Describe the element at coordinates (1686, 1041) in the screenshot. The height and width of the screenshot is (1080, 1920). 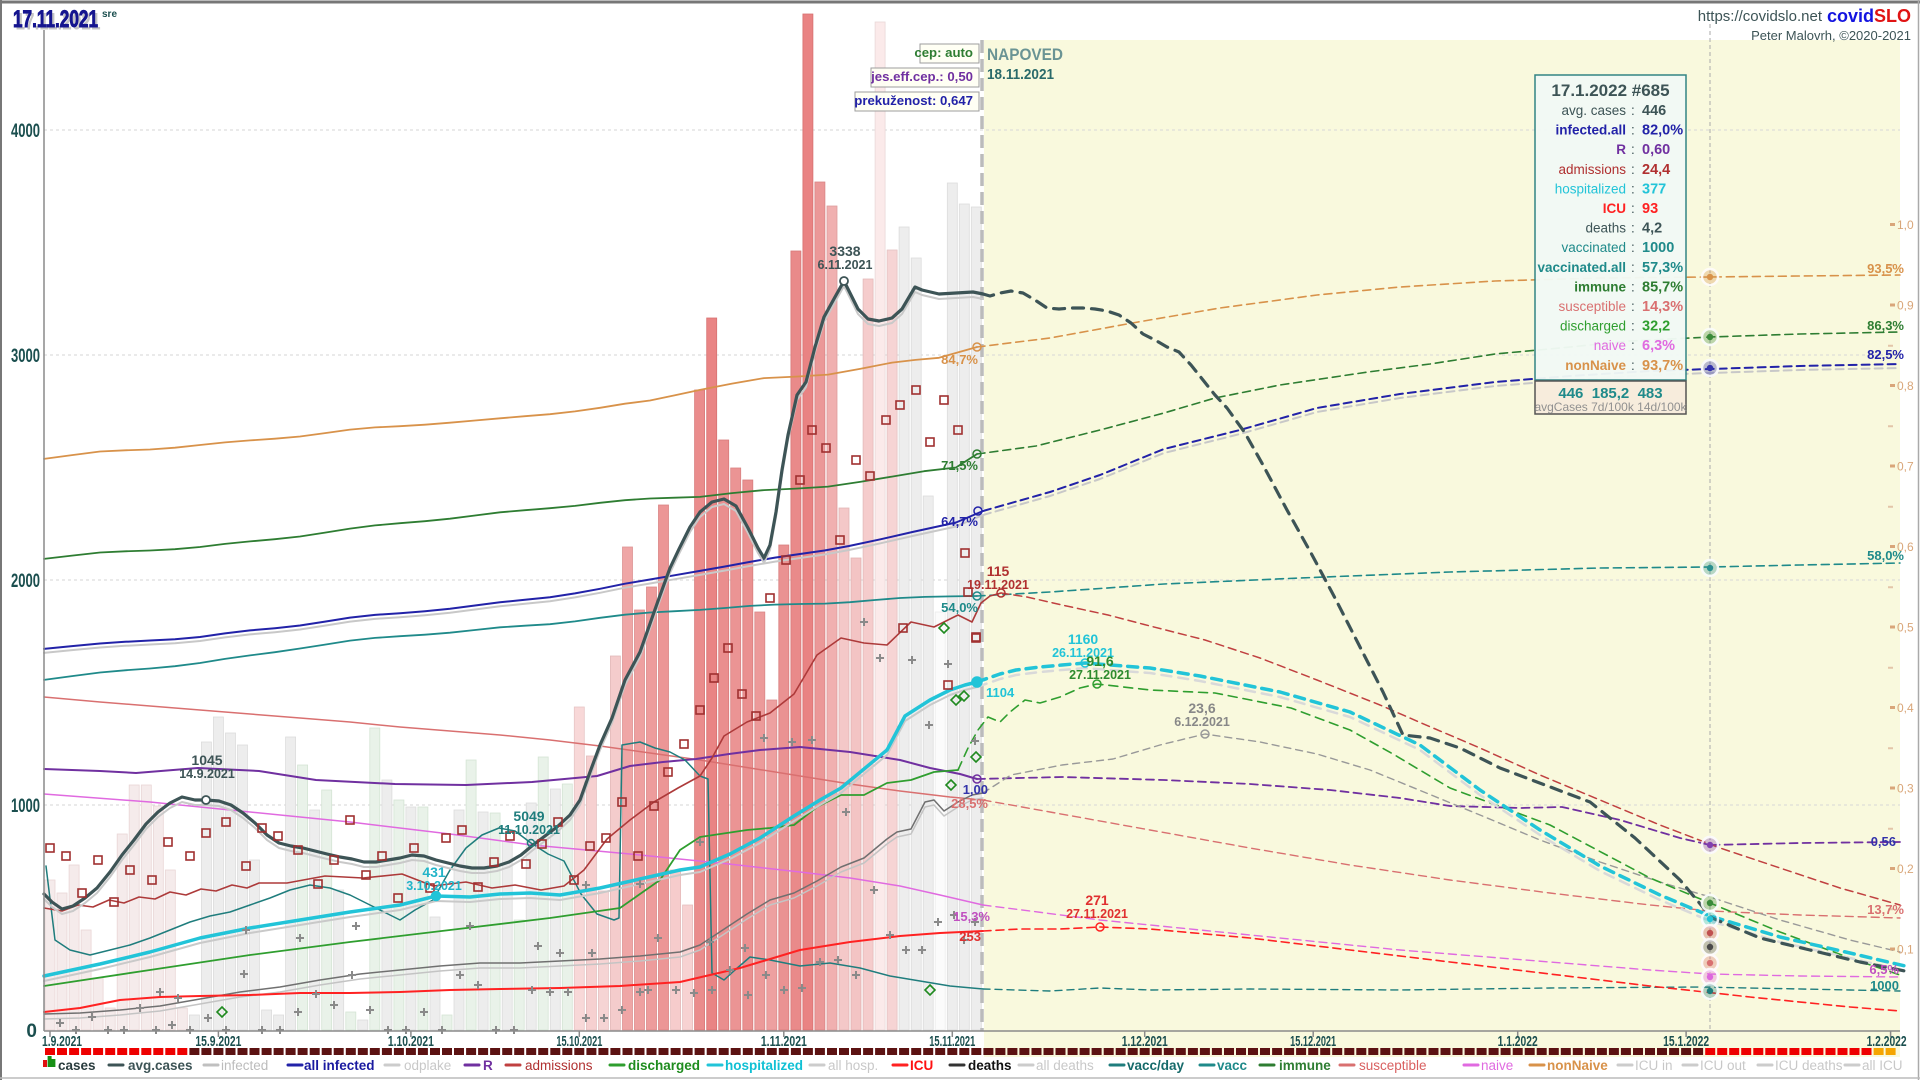
I see `svg-text: 15.1.2022` at that location.